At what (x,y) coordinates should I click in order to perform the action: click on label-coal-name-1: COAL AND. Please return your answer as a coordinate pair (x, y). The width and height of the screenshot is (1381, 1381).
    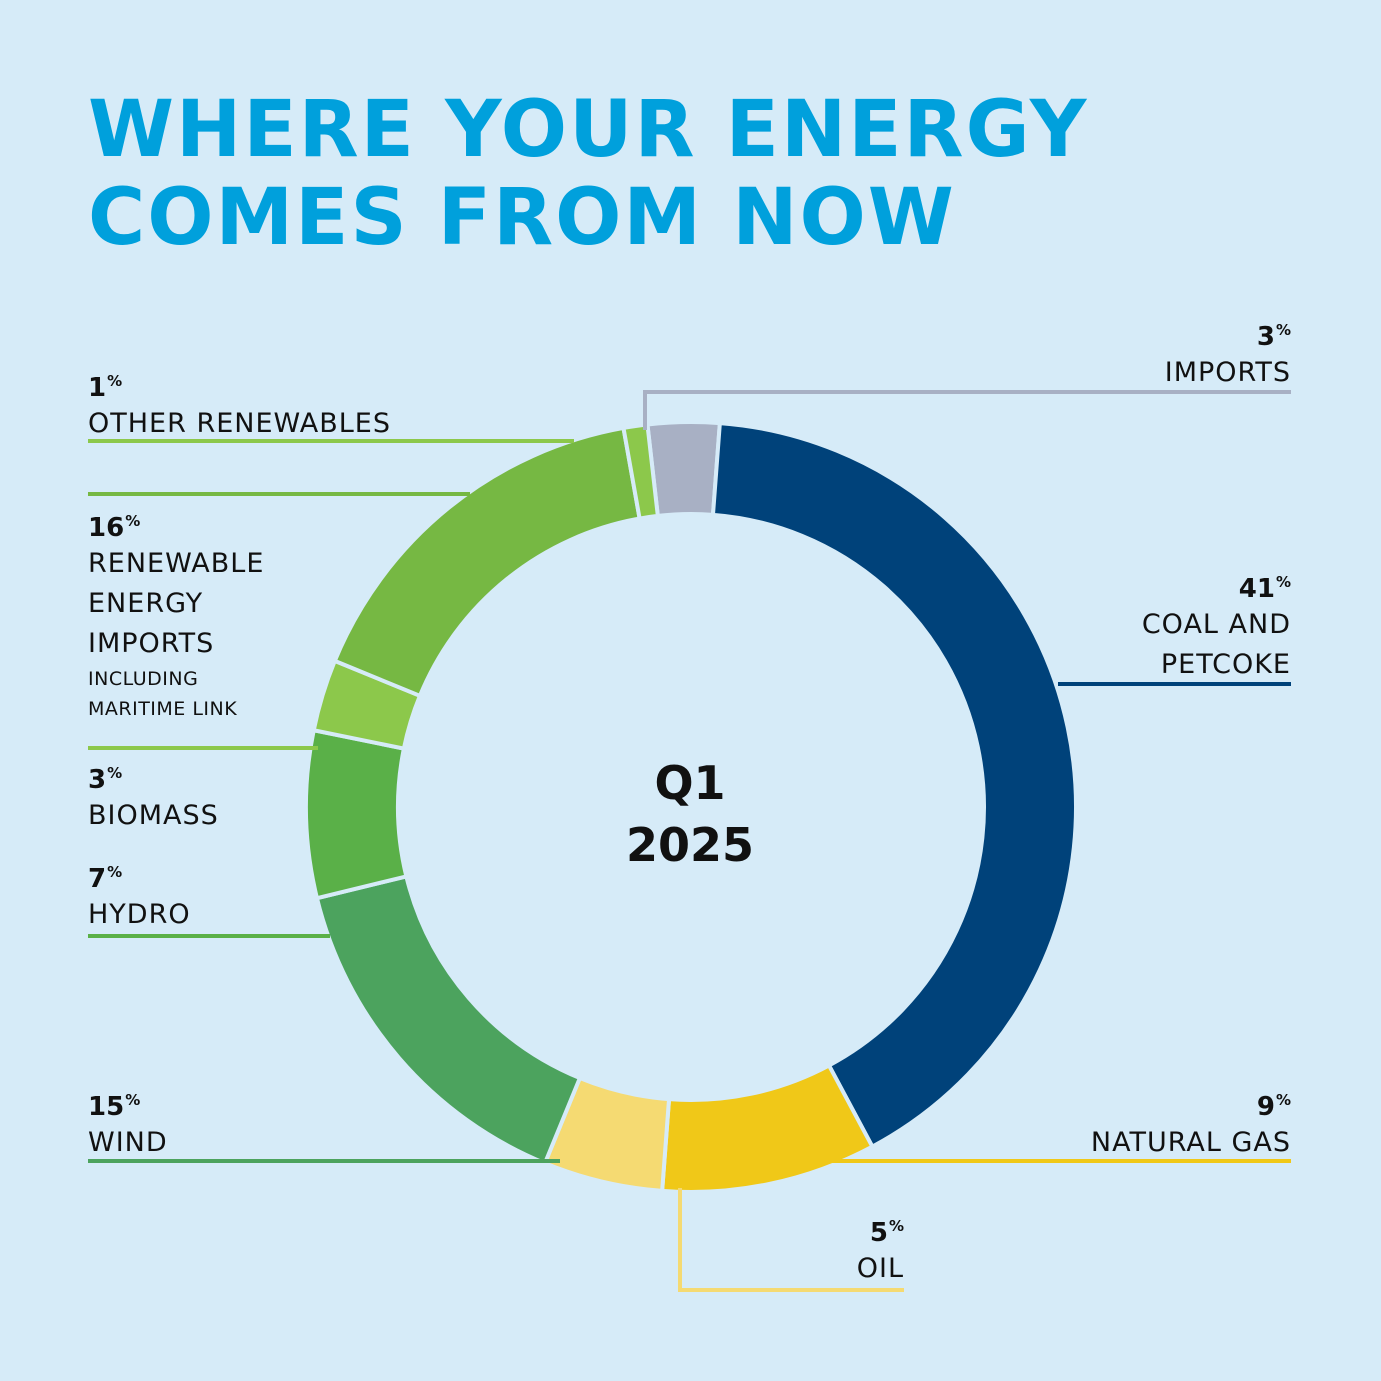
    Looking at the image, I should click on (1216, 624).